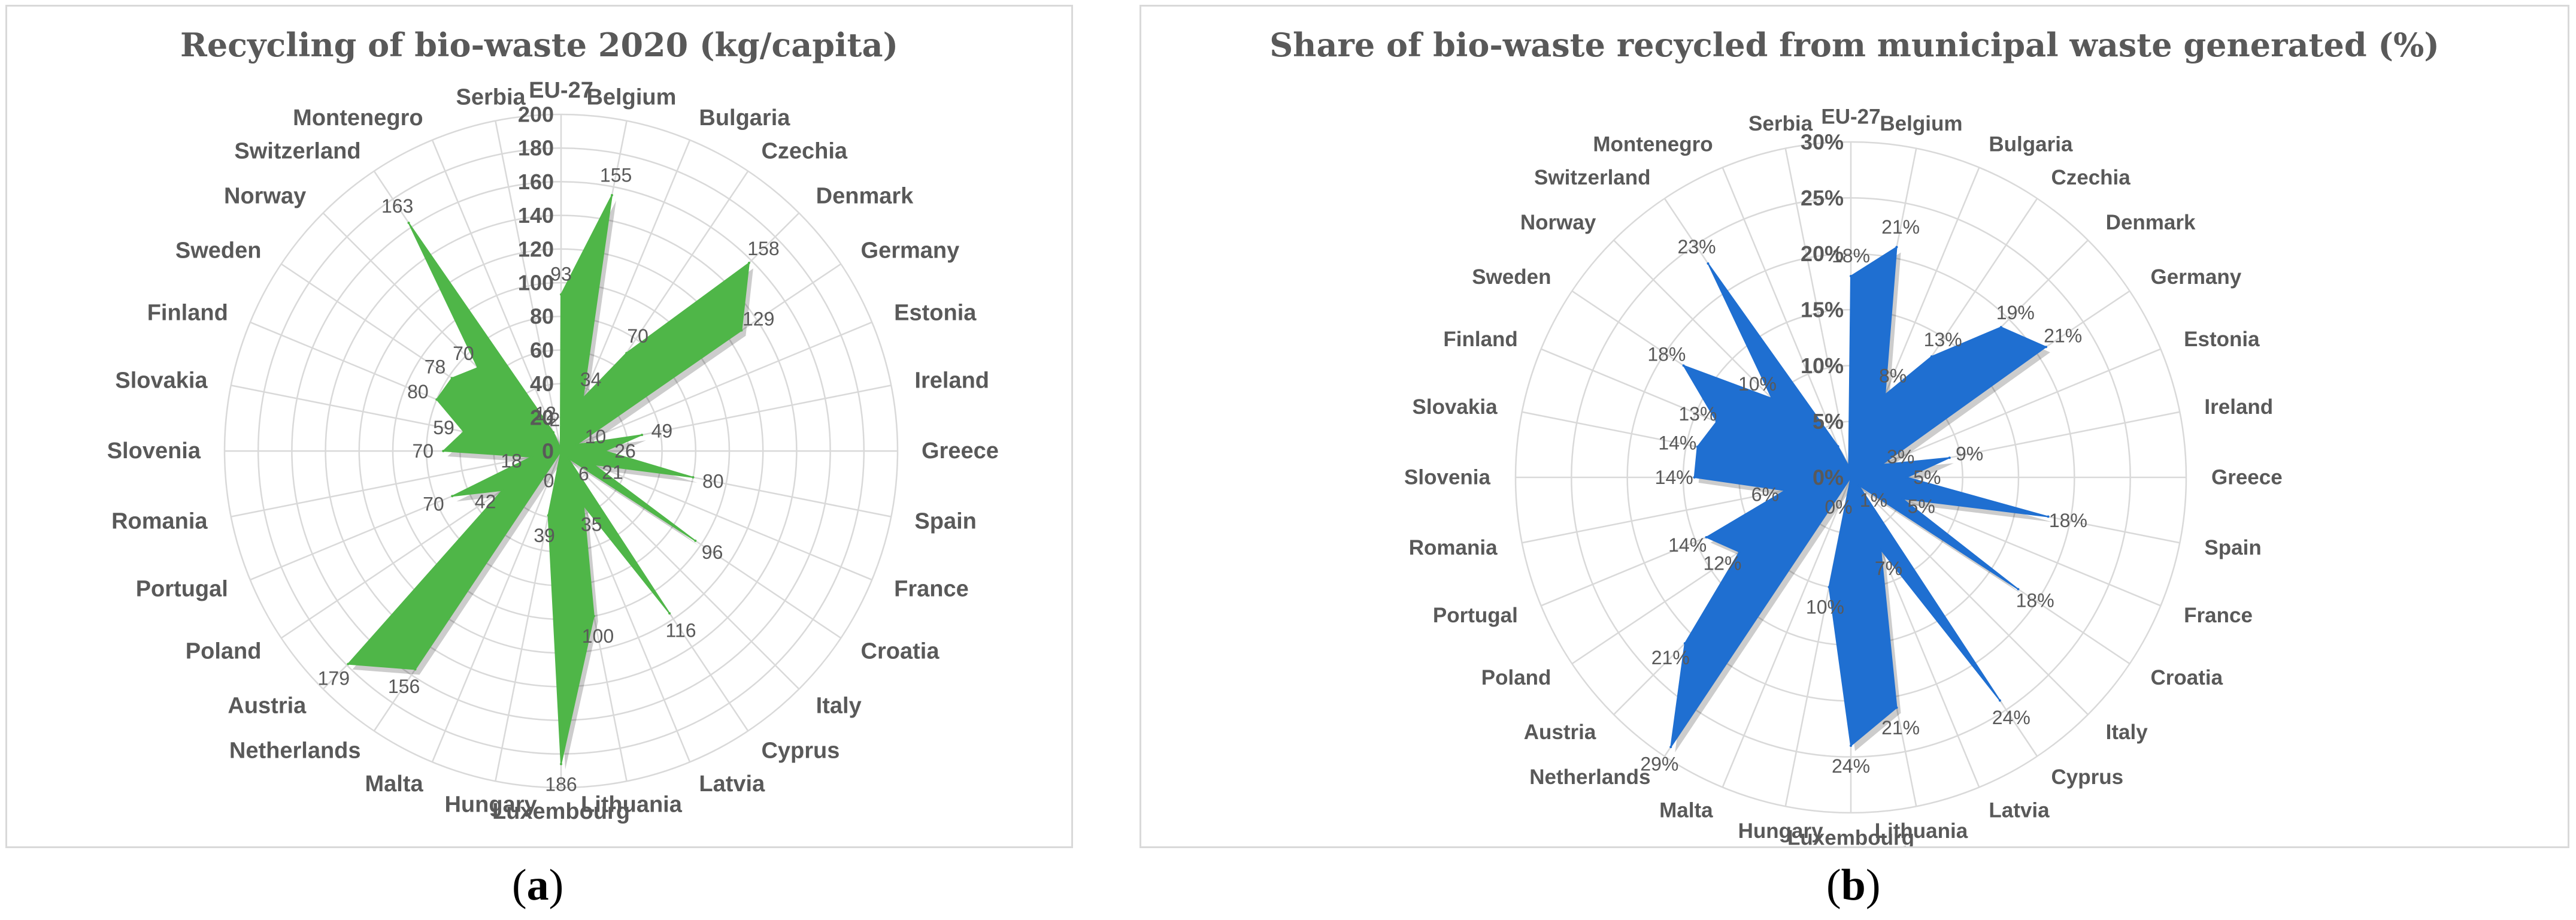 The image size is (2576, 920). Describe the element at coordinates (538, 885) in the screenshot. I see `caption-a: (a)` at that location.